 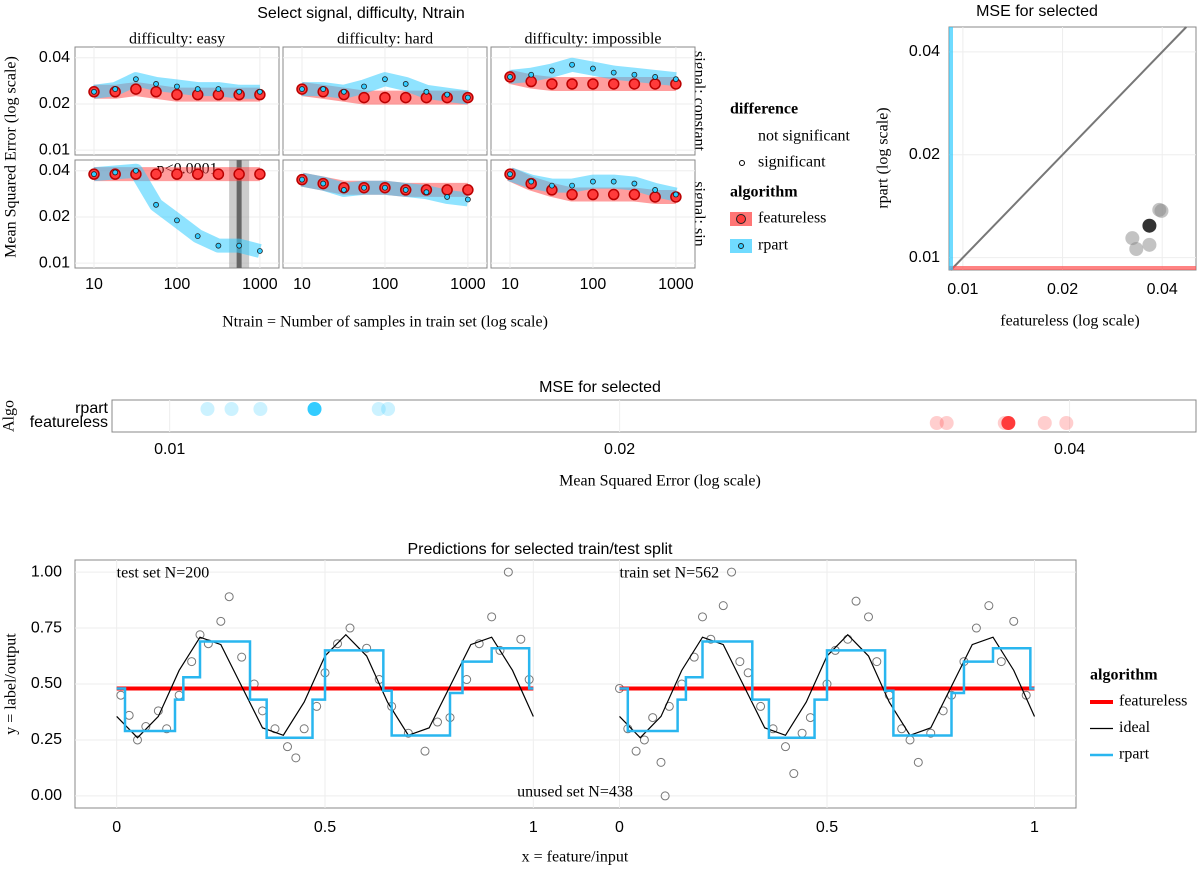 What do you see at coordinates (575, 792) in the screenshot?
I see `annotation: unused set N=438` at bounding box center [575, 792].